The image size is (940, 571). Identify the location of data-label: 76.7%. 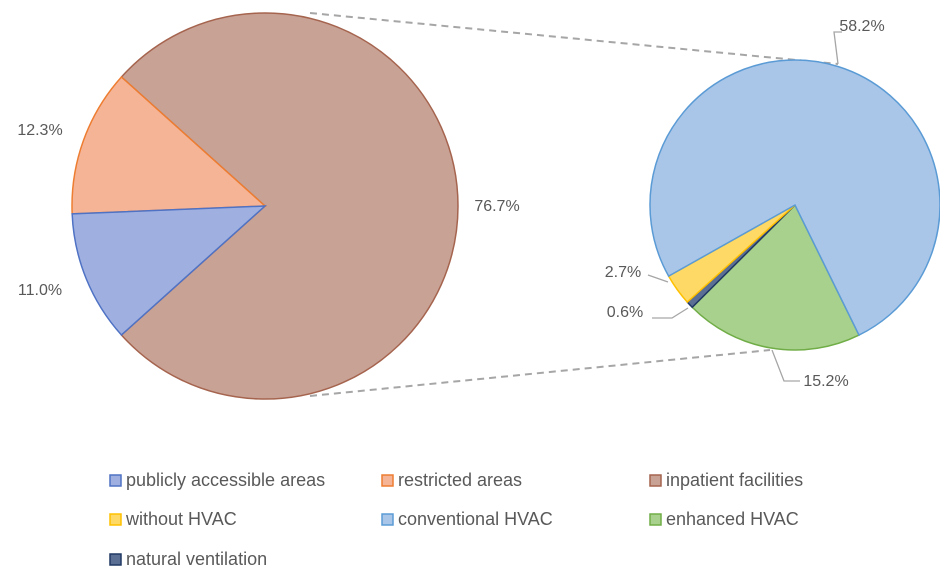
(496, 206).